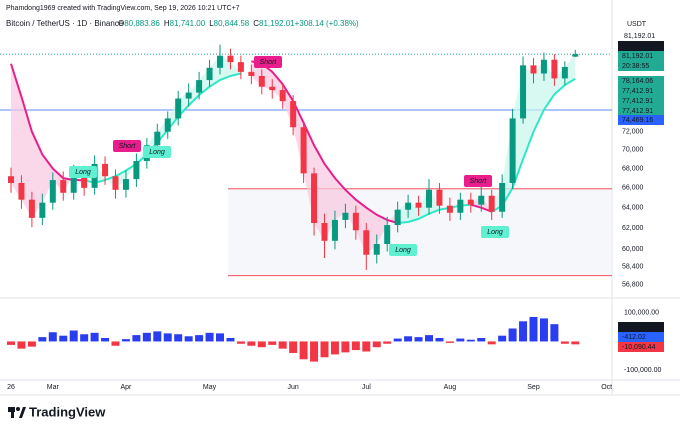 This screenshot has width=680, height=430. What do you see at coordinates (633, 267) in the screenshot?
I see `y-tick-label: 58,400` at bounding box center [633, 267].